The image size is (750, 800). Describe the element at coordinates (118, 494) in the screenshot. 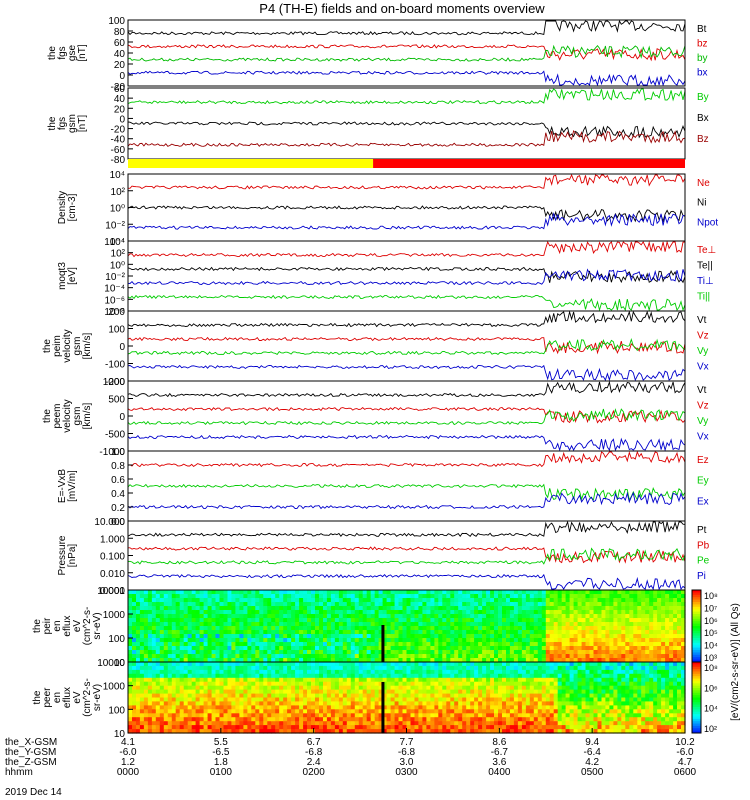

I see `y-tick-label: 0.4` at that location.